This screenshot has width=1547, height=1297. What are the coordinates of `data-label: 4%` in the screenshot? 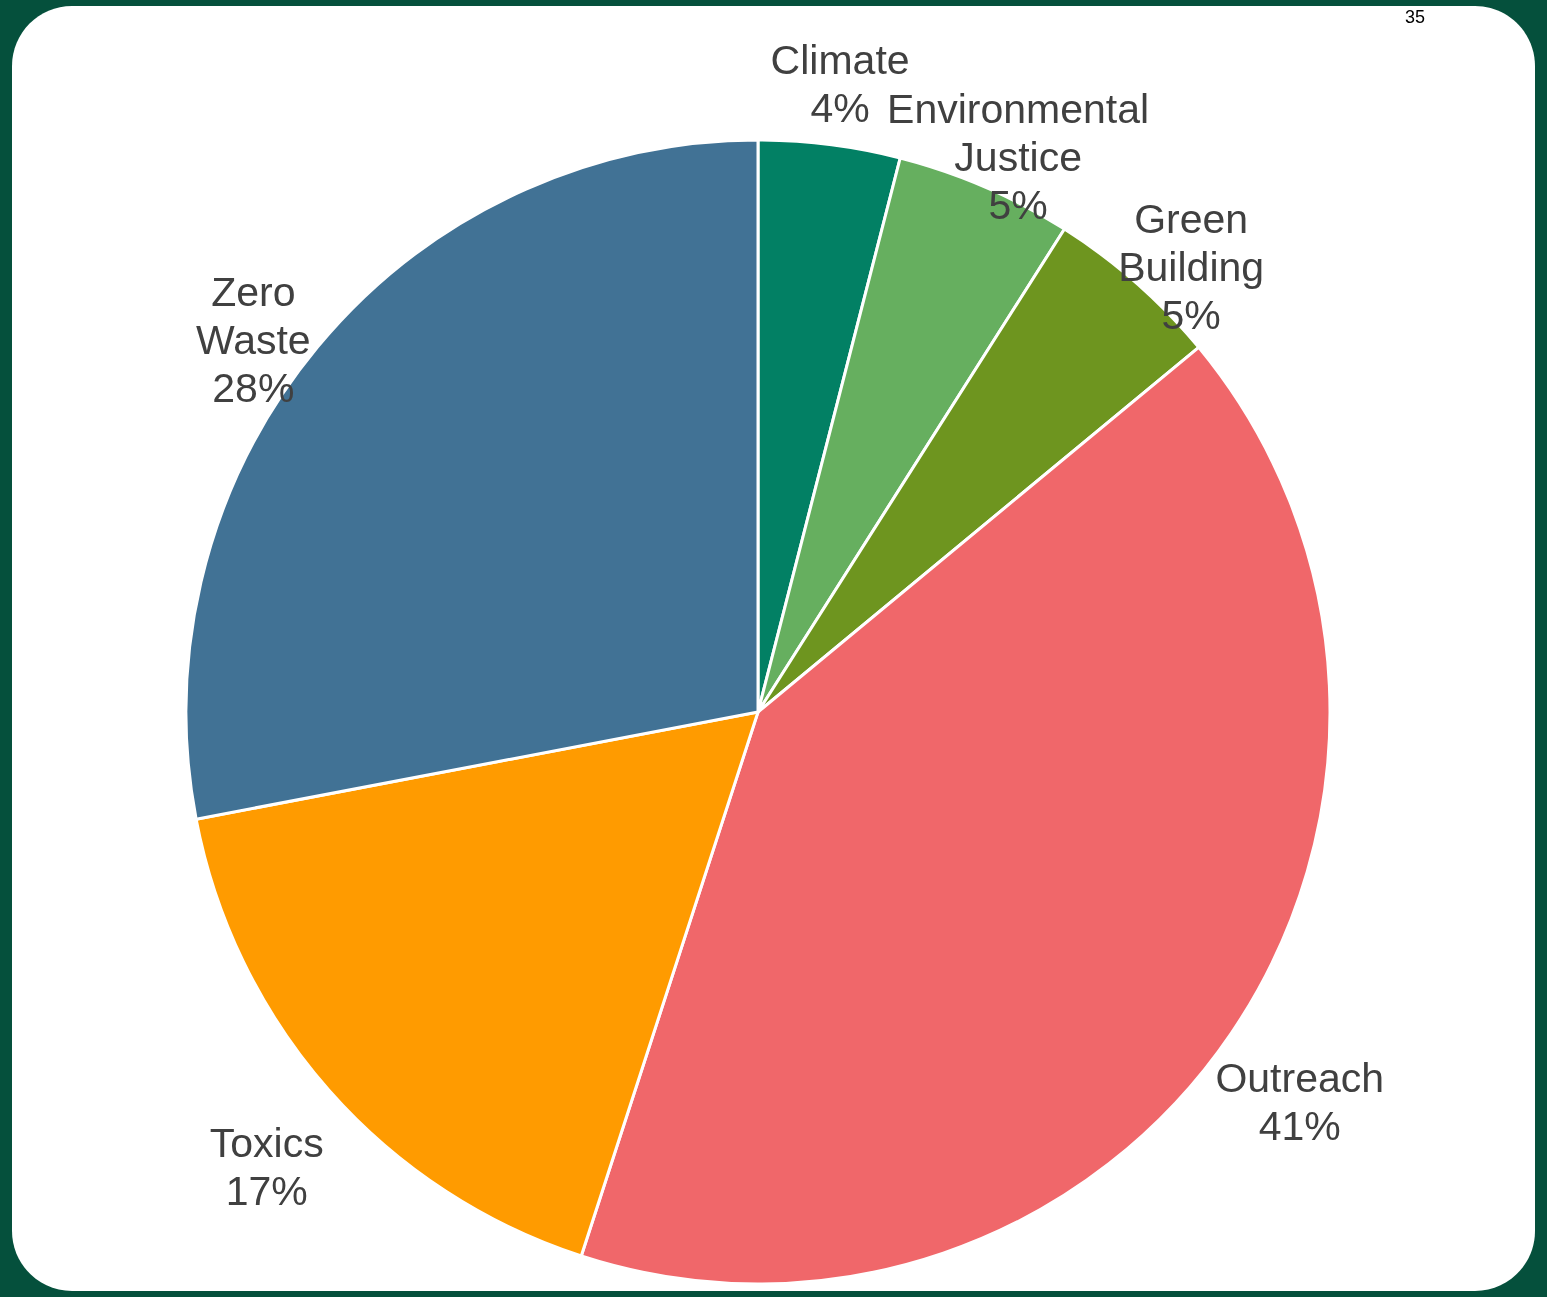 It's located at (840, 108).